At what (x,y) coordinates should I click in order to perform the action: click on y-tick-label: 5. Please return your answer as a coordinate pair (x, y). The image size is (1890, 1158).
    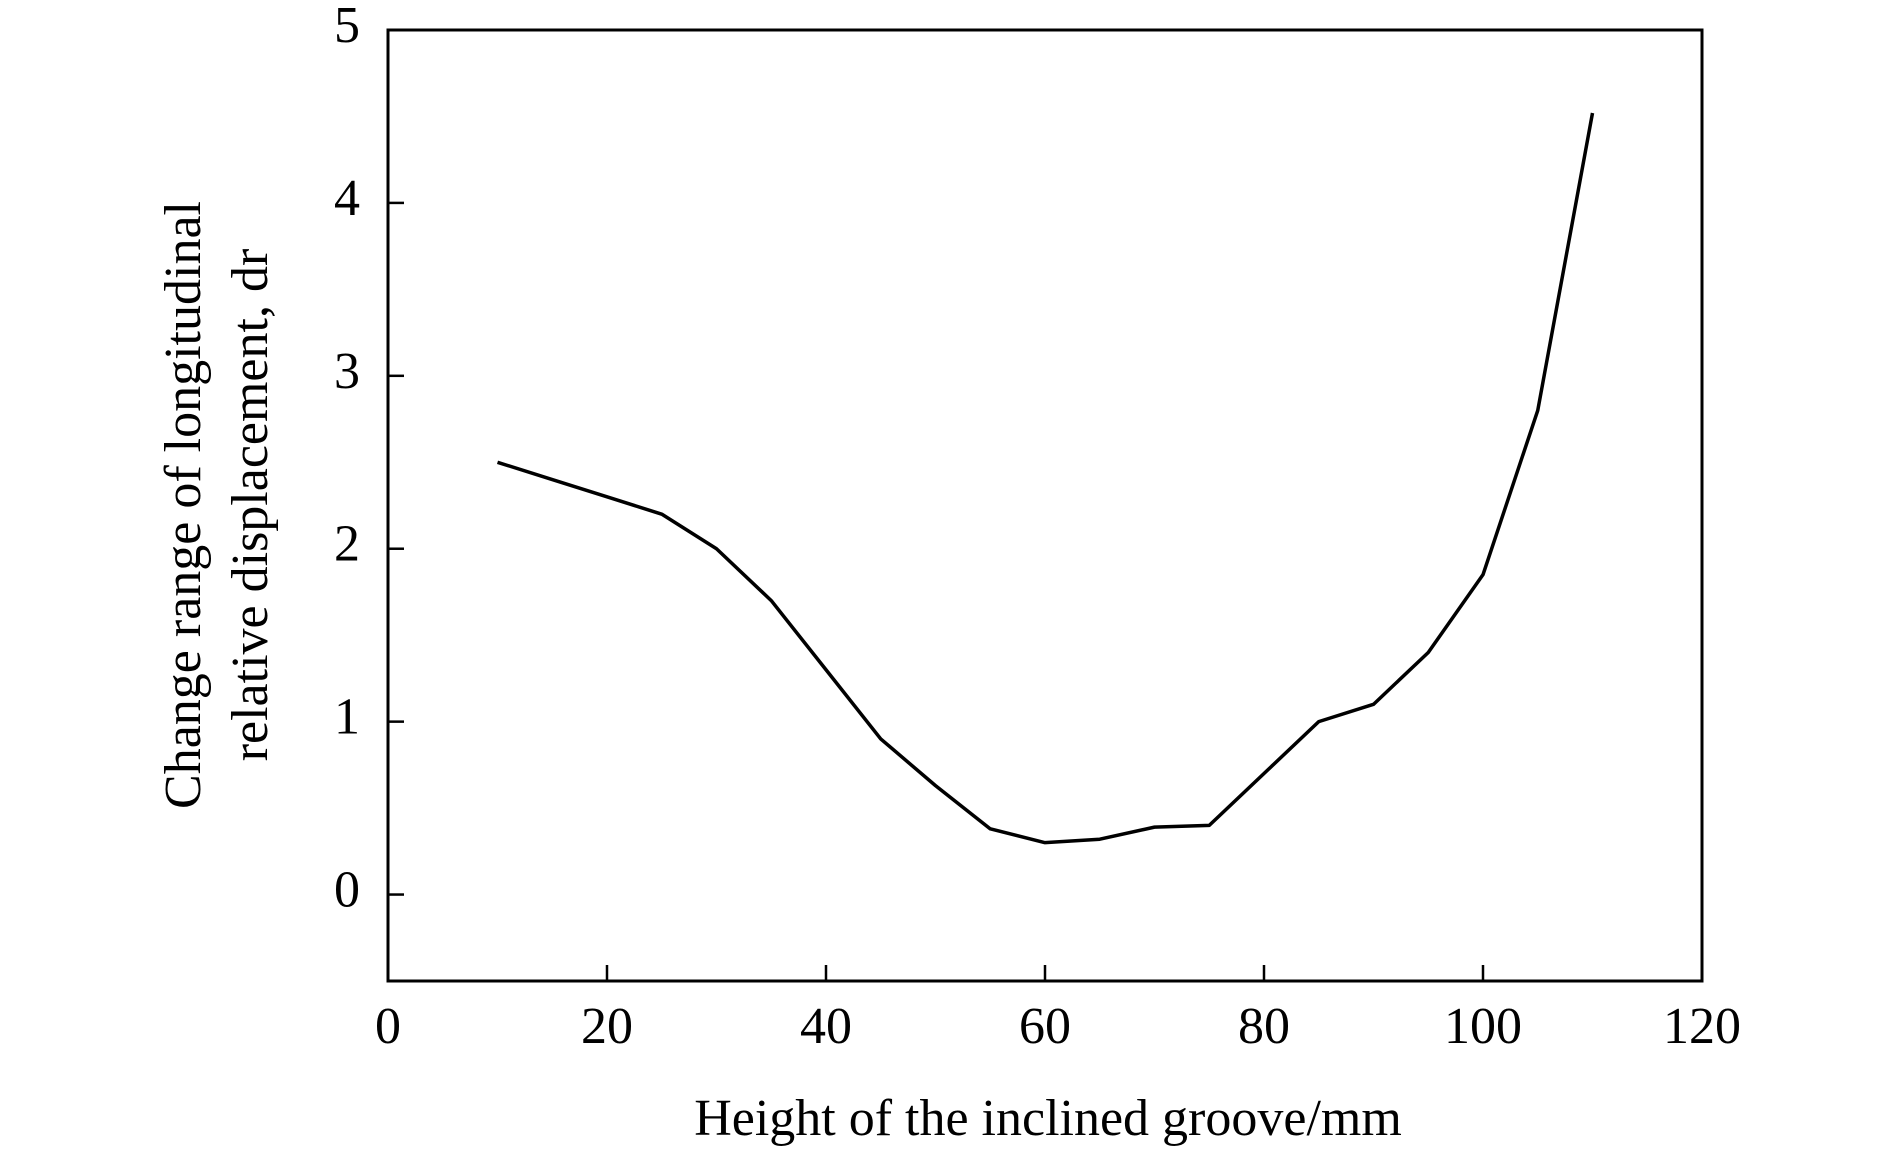
    Looking at the image, I should click on (347, 27).